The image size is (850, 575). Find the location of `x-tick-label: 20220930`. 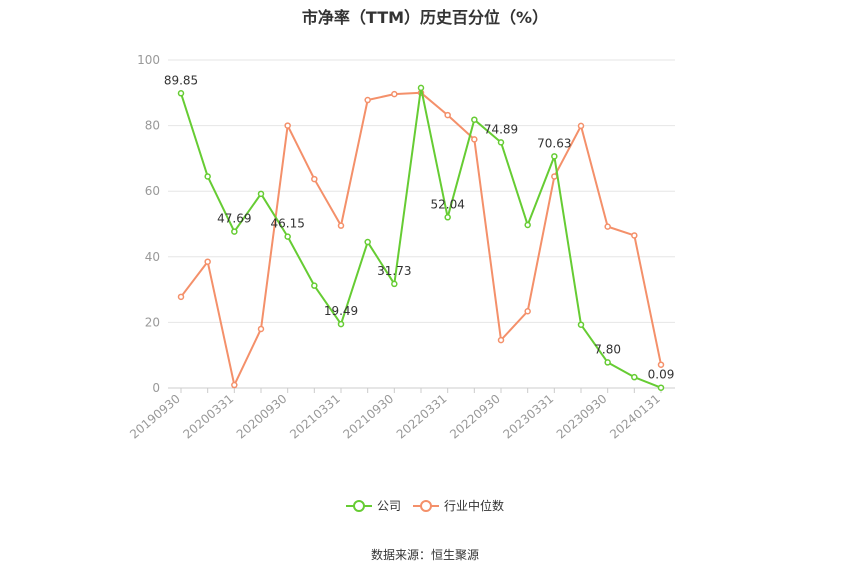

x-tick-label: 20220930 is located at coordinates (475, 417).